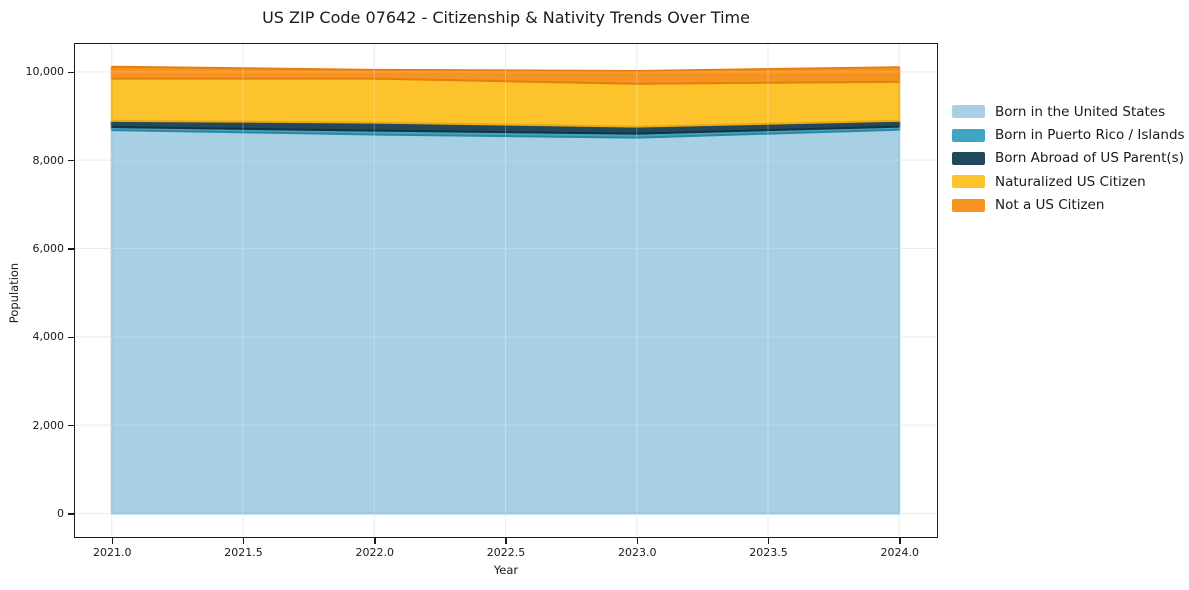 This screenshot has width=1189, height=590. I want to click on x-tick-label: 2021.0, so click(112, 552).